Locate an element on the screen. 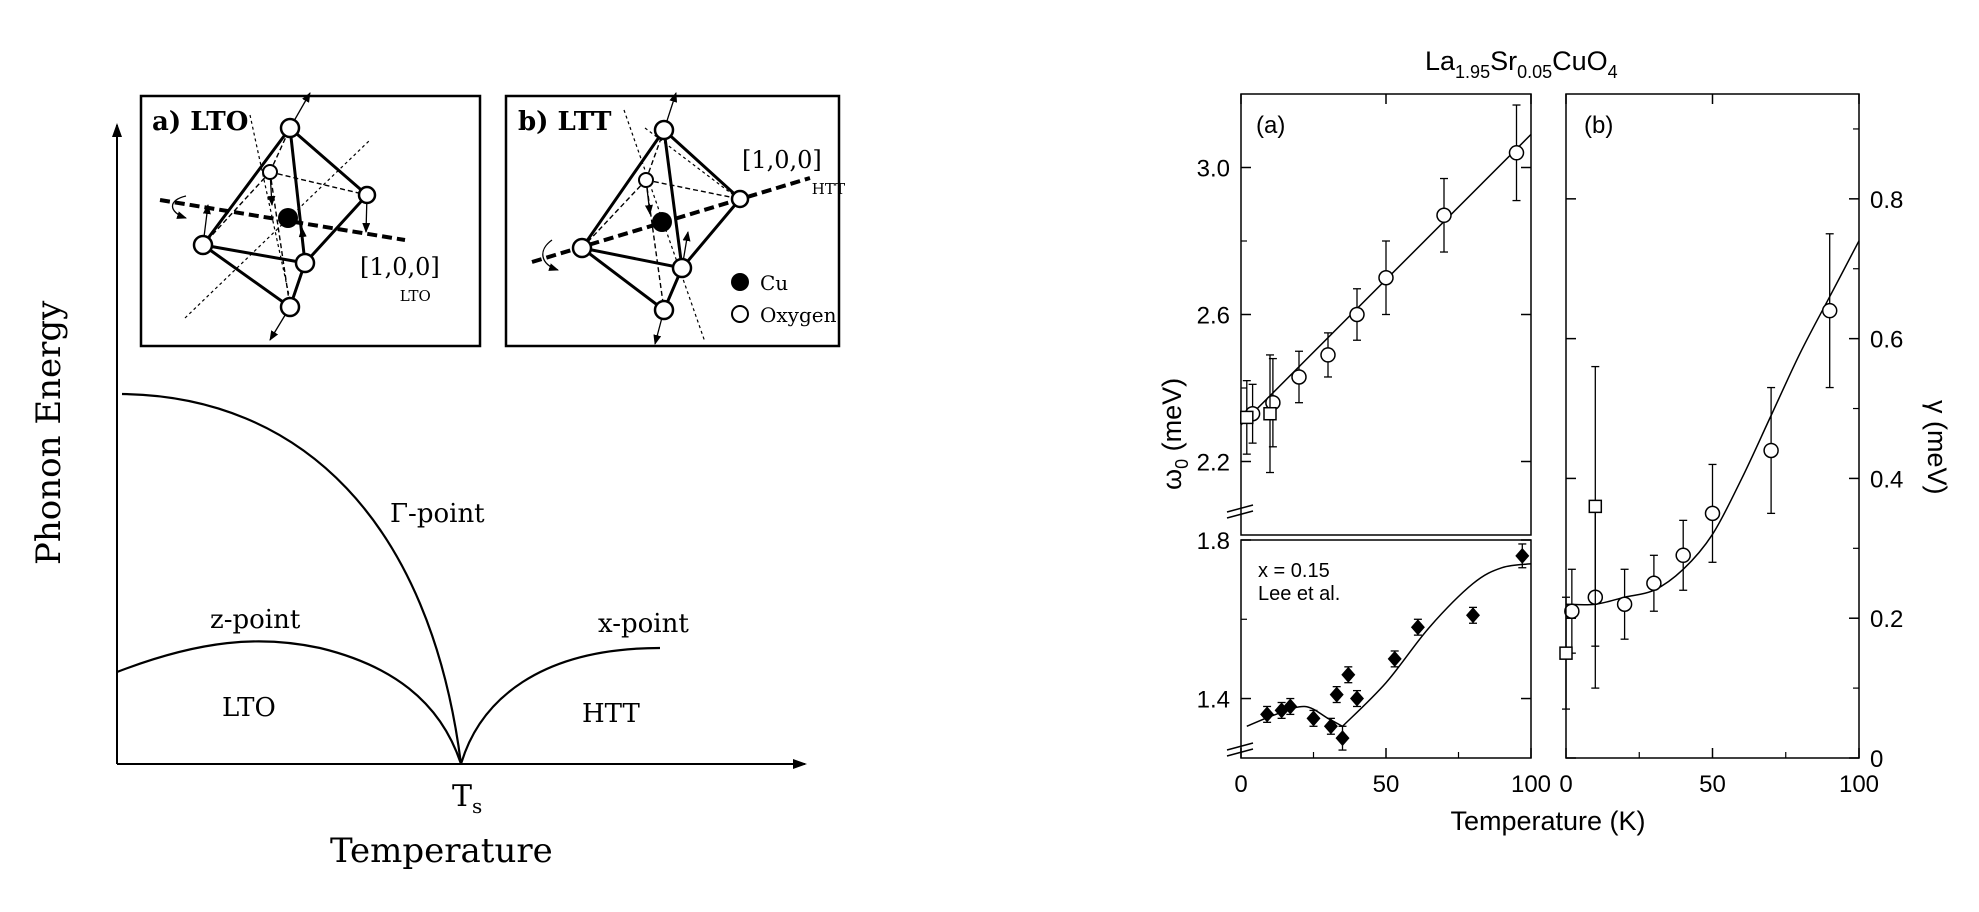 This screenshot has width=1979, height=912. gamma-point-label: Γ-point is located at coordinates (437, 514).